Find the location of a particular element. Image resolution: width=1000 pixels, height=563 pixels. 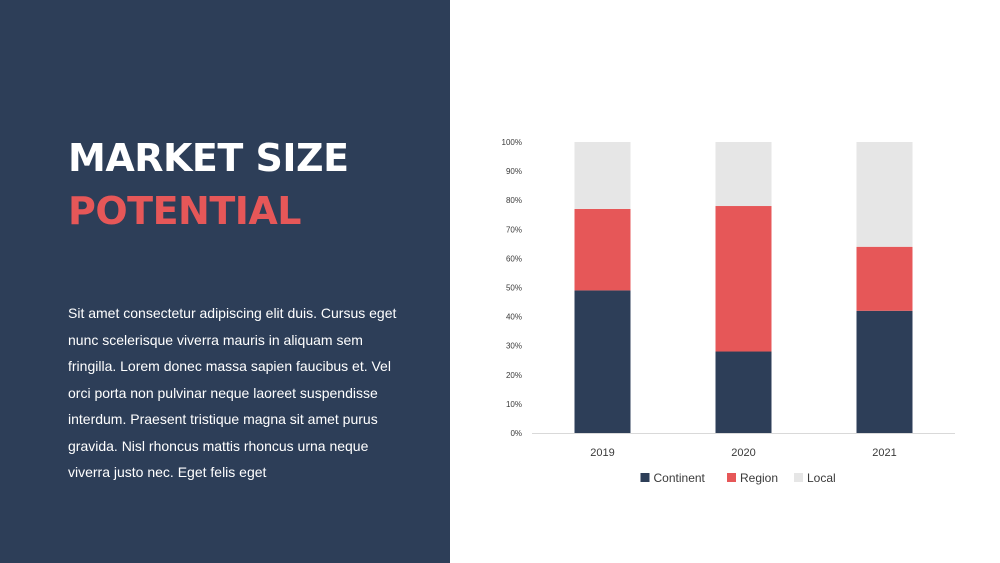

bar-segment-local-2021 is located at coordinates (884, 194).